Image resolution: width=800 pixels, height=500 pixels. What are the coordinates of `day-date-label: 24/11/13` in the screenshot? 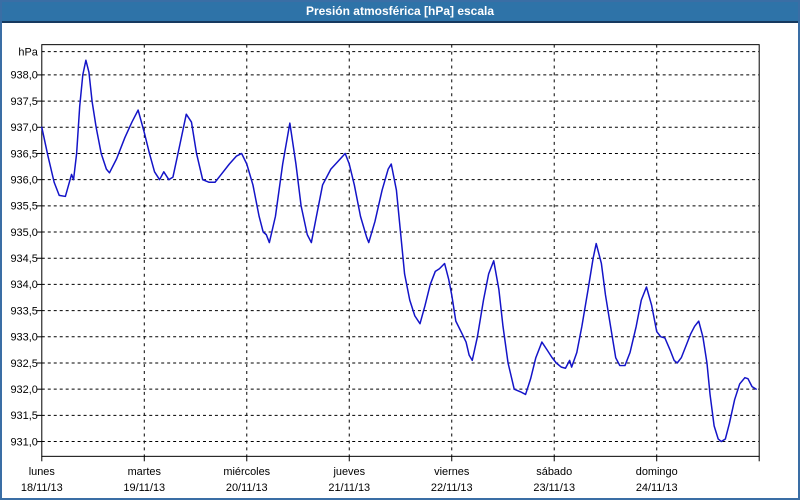 It's located at (657, 488).